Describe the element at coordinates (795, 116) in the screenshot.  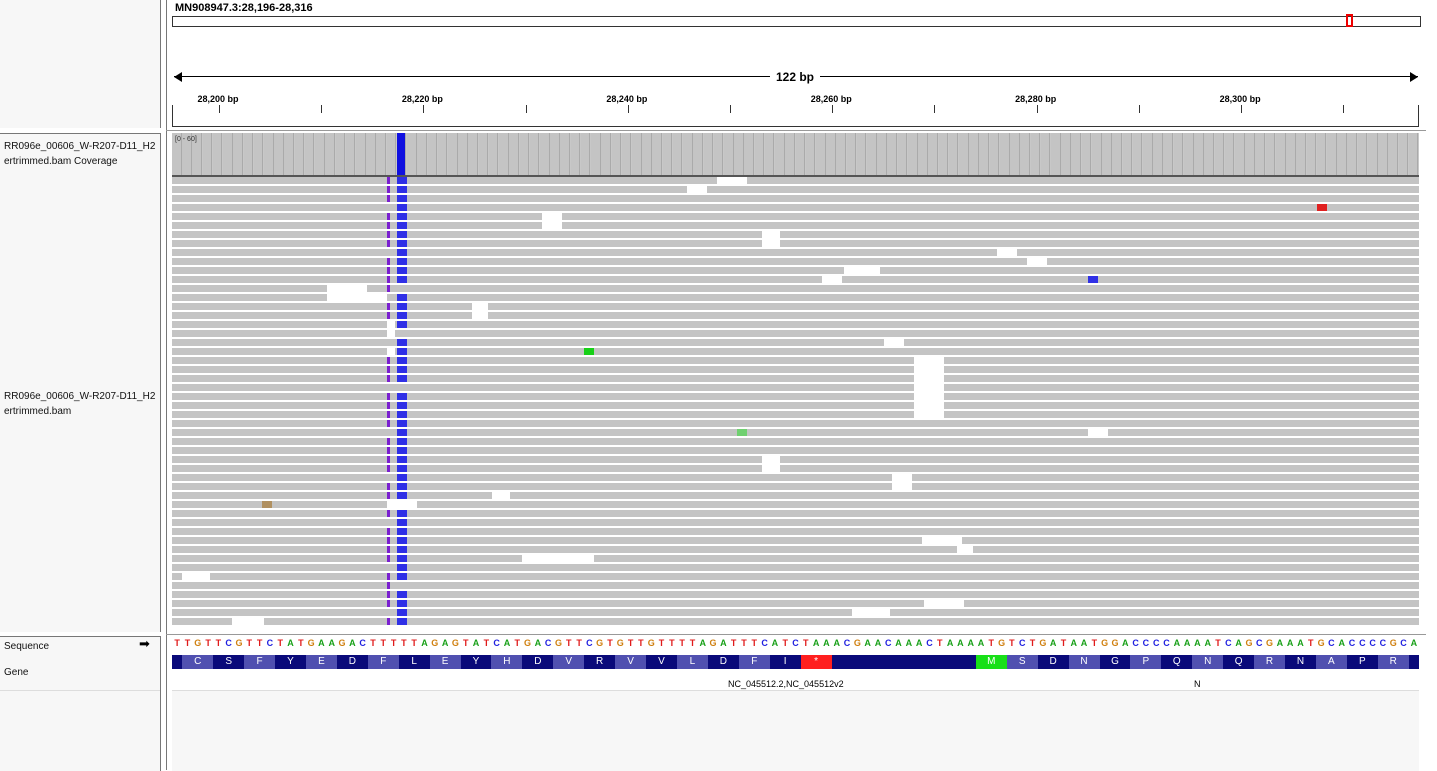
I see `ruler` at that location.